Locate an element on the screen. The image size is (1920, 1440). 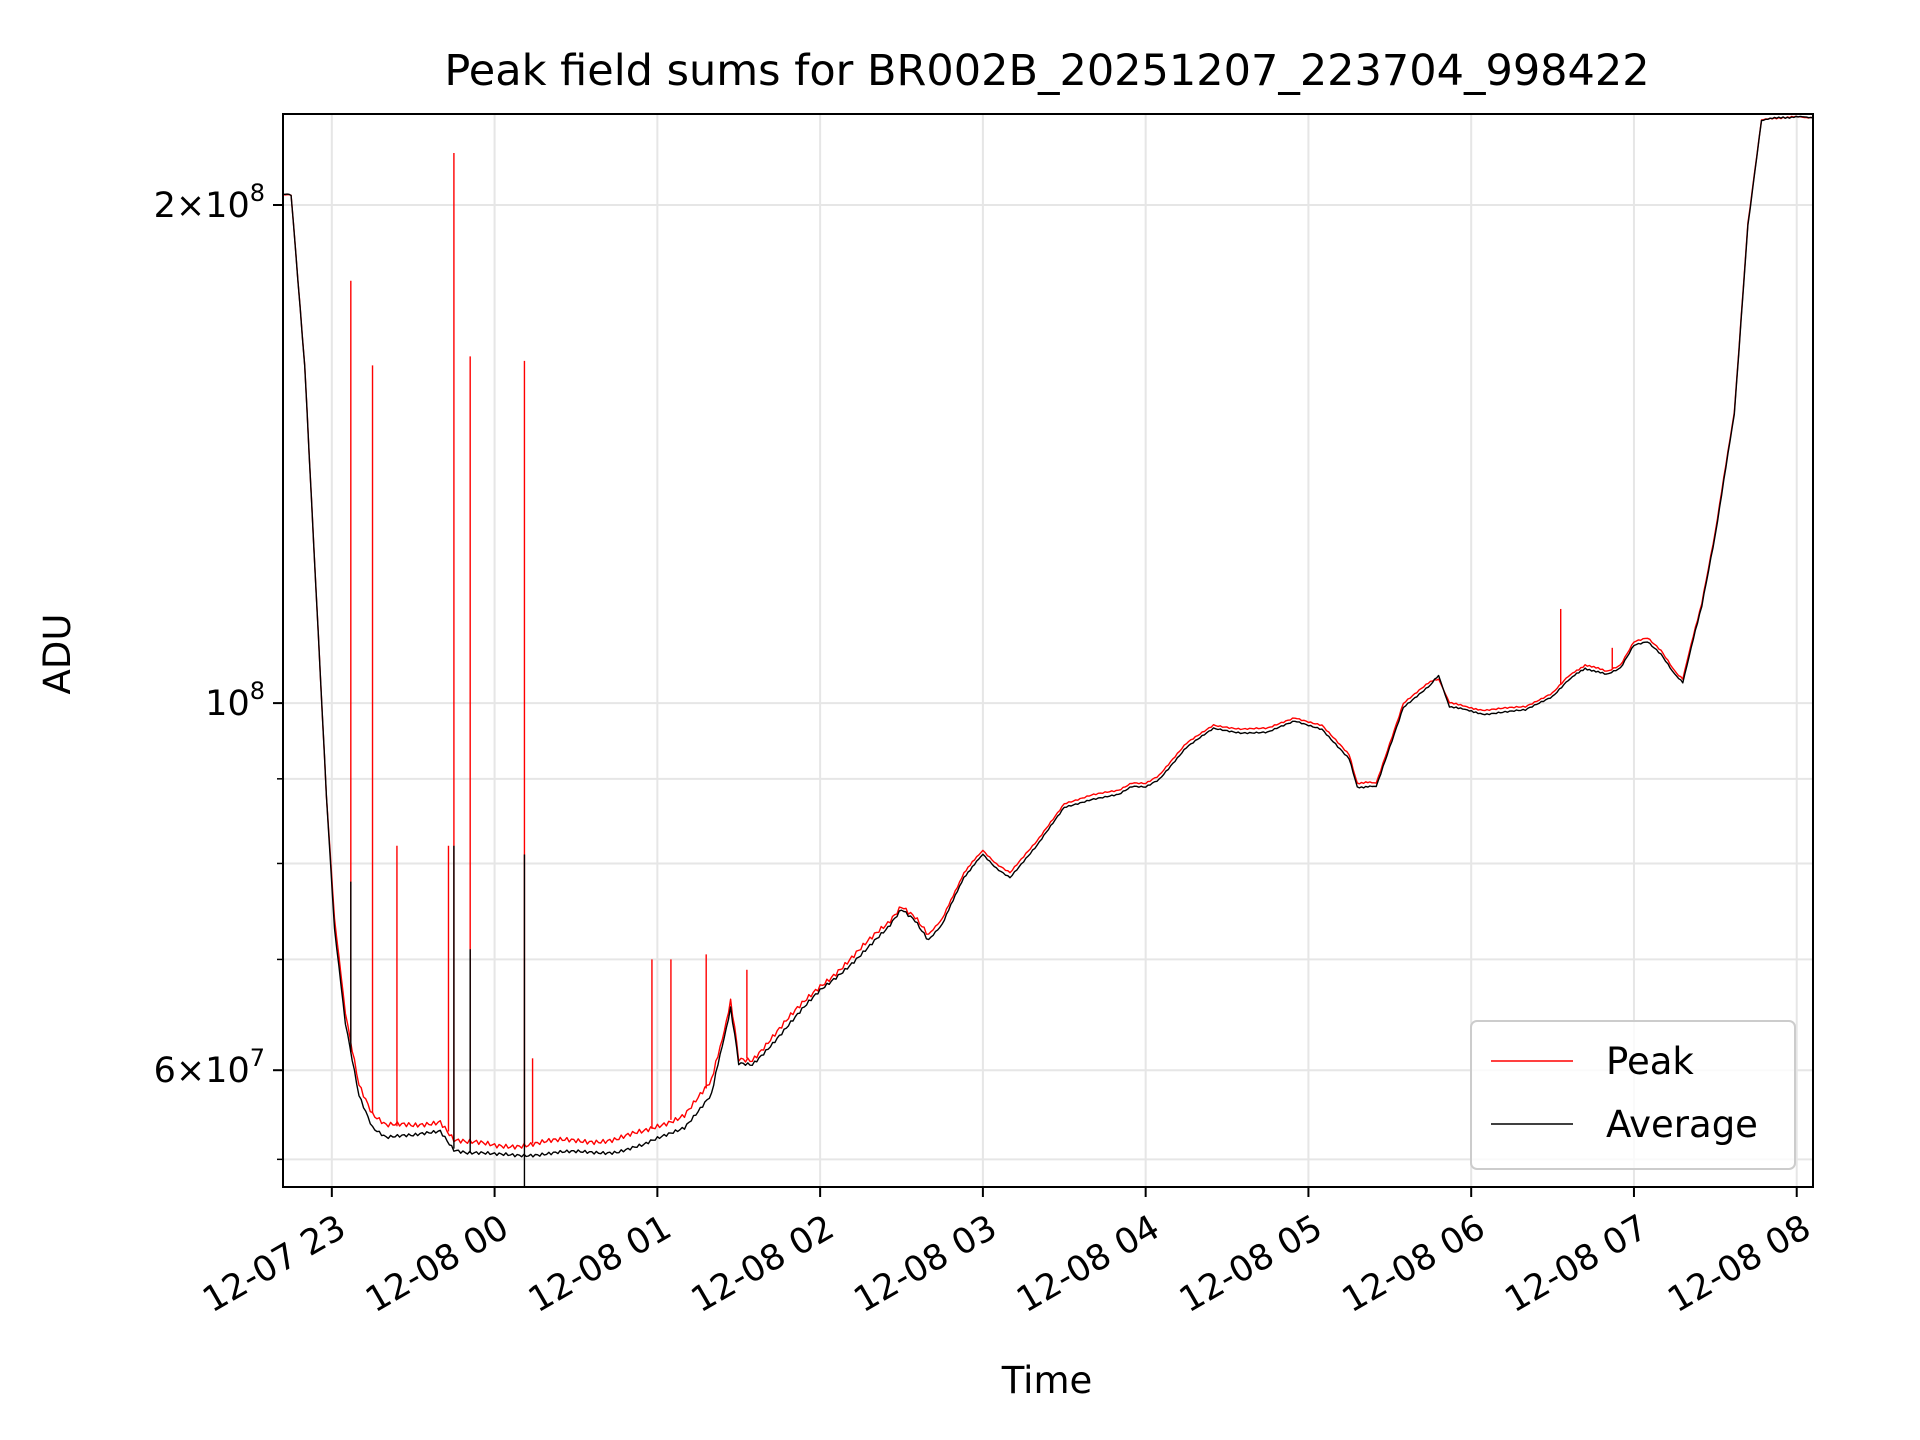
y-tick-label: 2×108 is located at coordinates (209, 202).